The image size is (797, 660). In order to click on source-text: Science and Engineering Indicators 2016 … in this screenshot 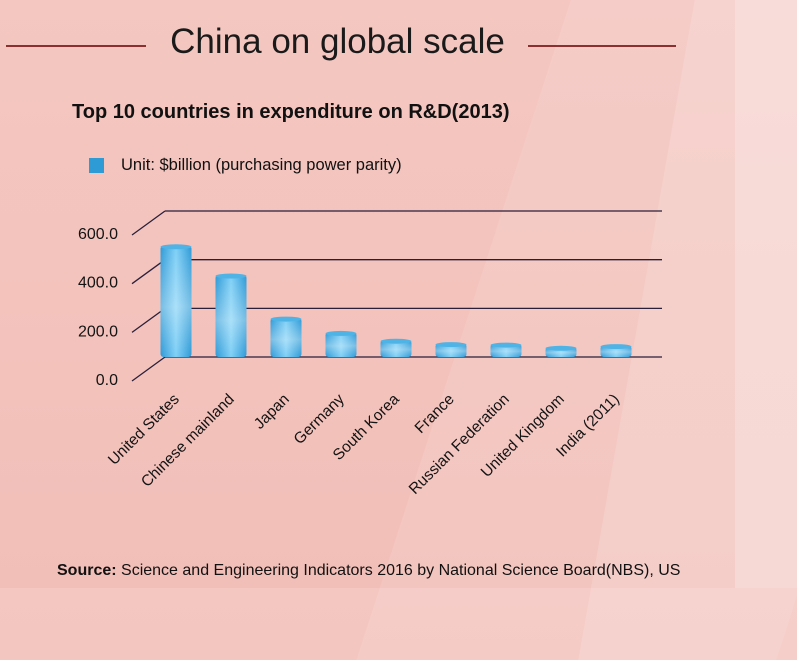, I will do `click(401, 570)`.